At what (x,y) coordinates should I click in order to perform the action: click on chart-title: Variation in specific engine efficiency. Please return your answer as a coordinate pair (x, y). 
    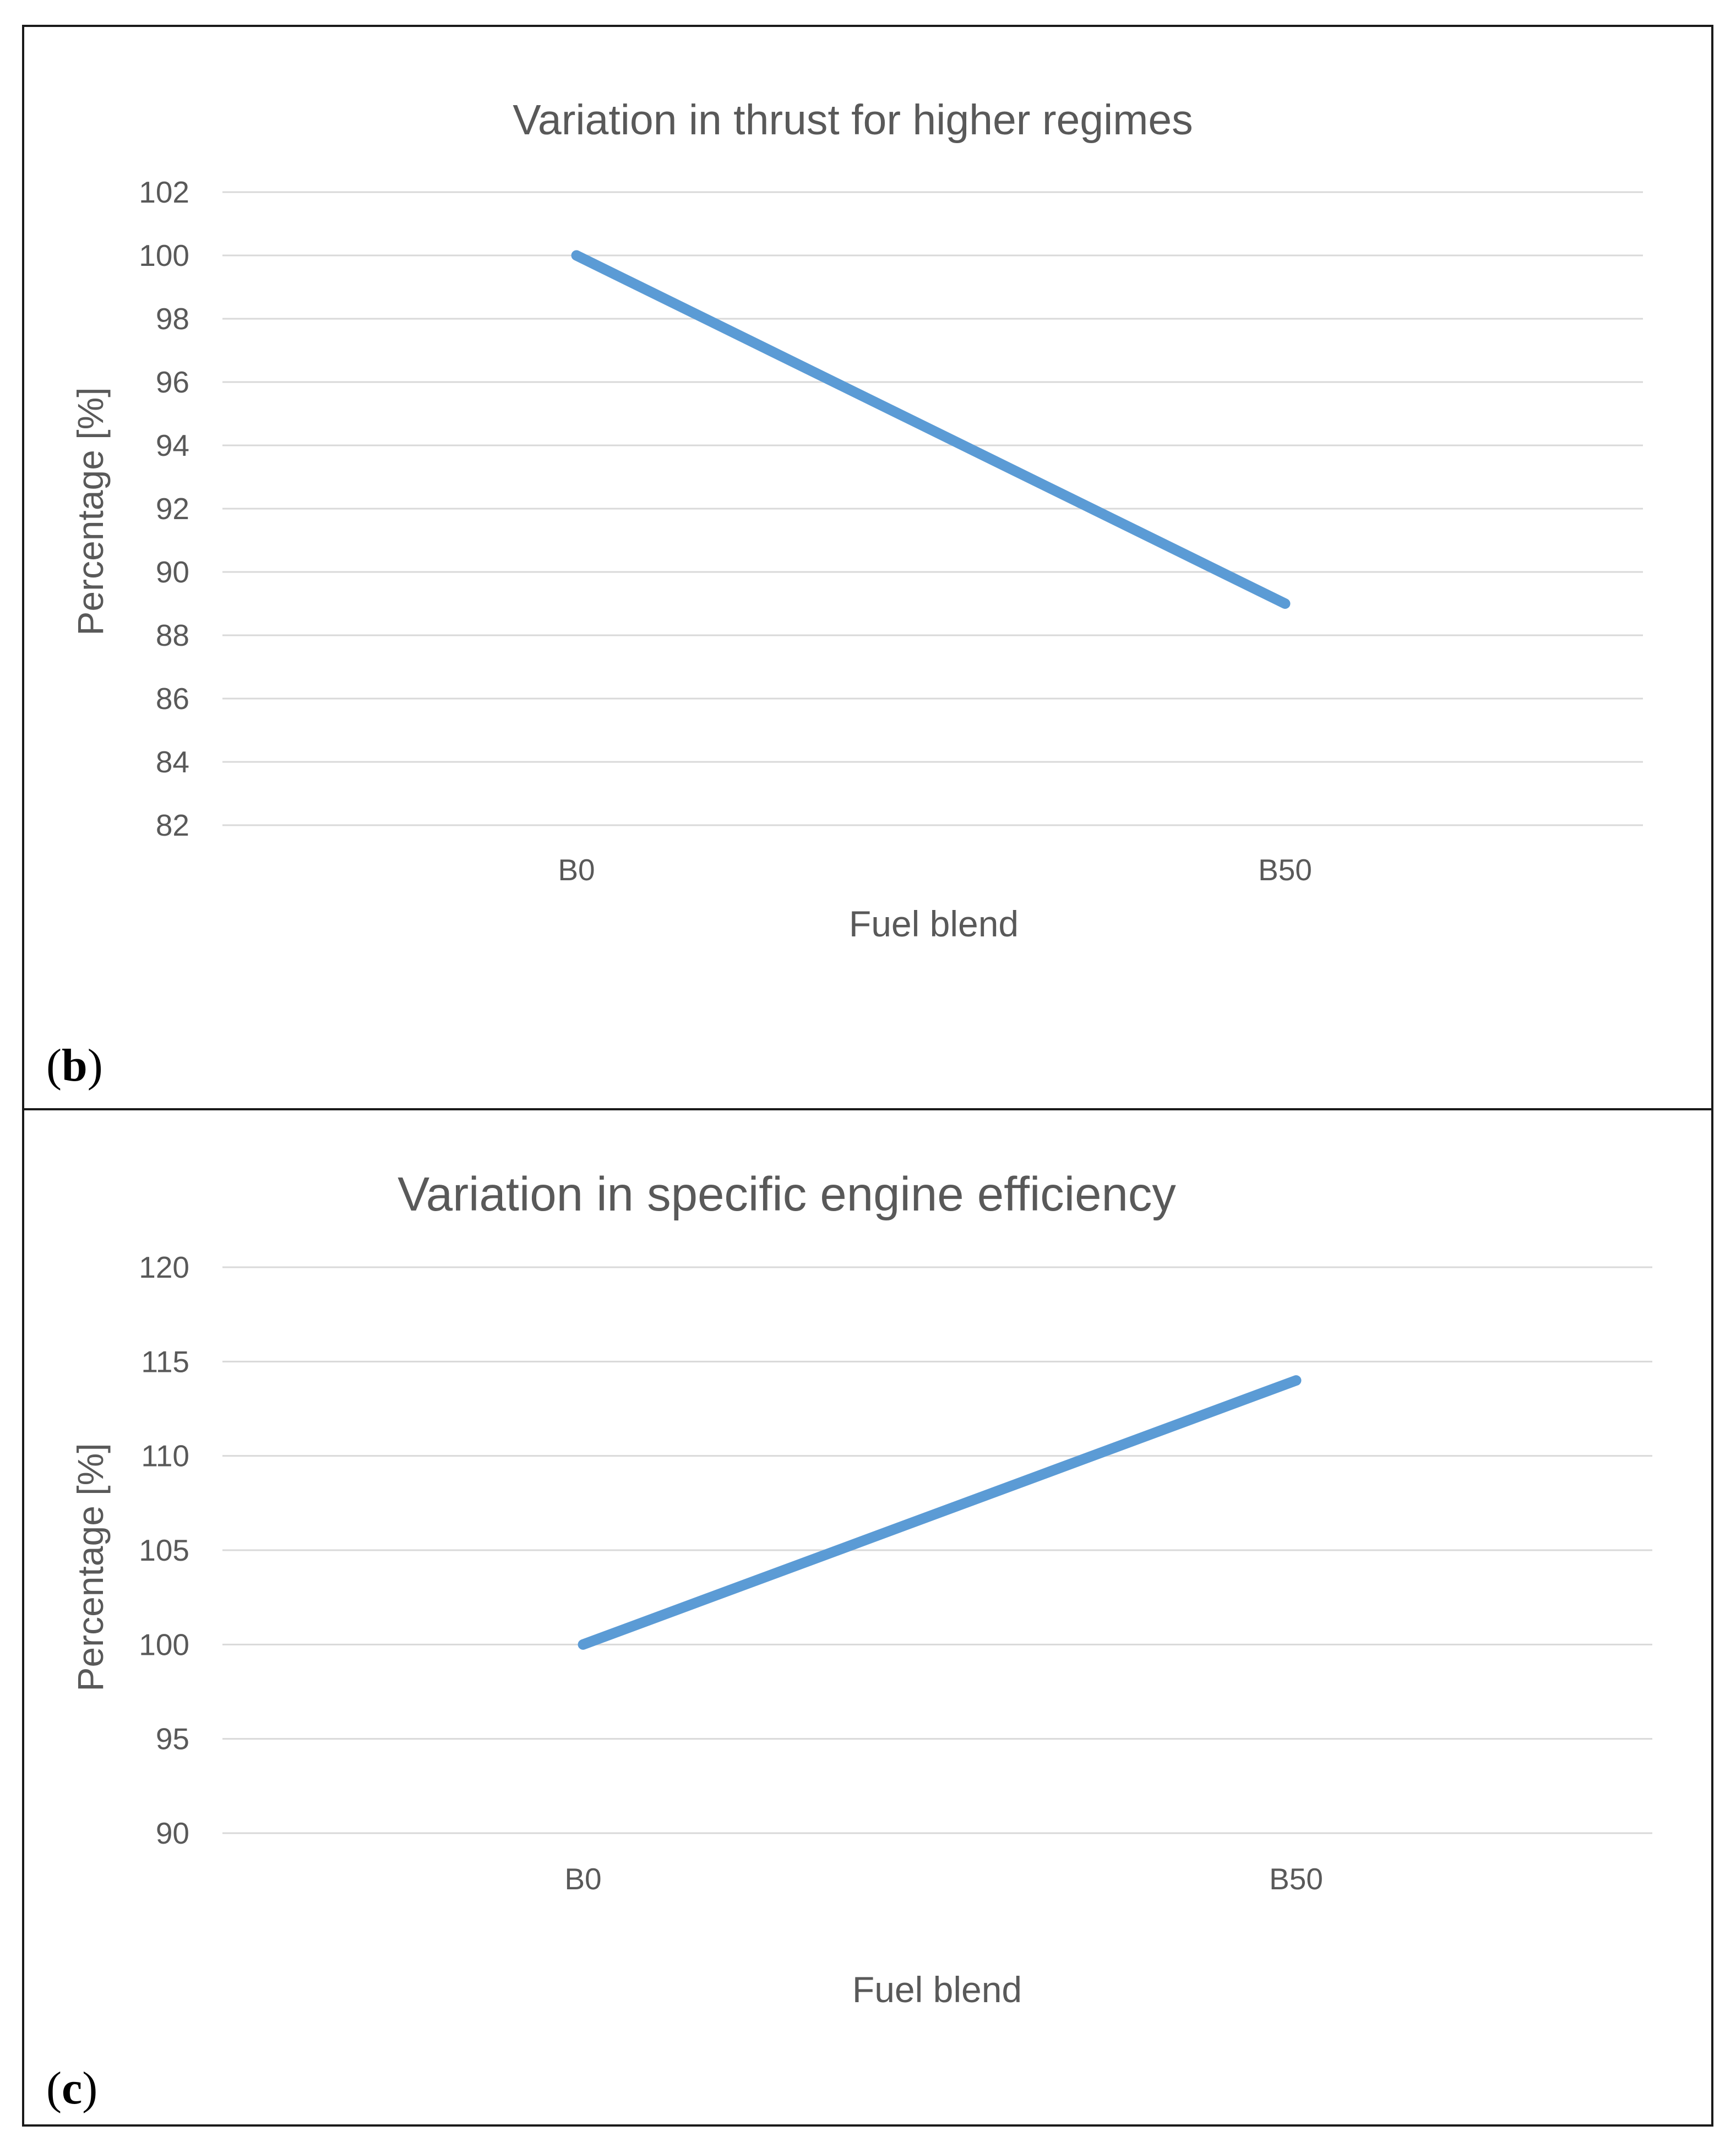
    Looking at the image, I should click on (787, 1194).